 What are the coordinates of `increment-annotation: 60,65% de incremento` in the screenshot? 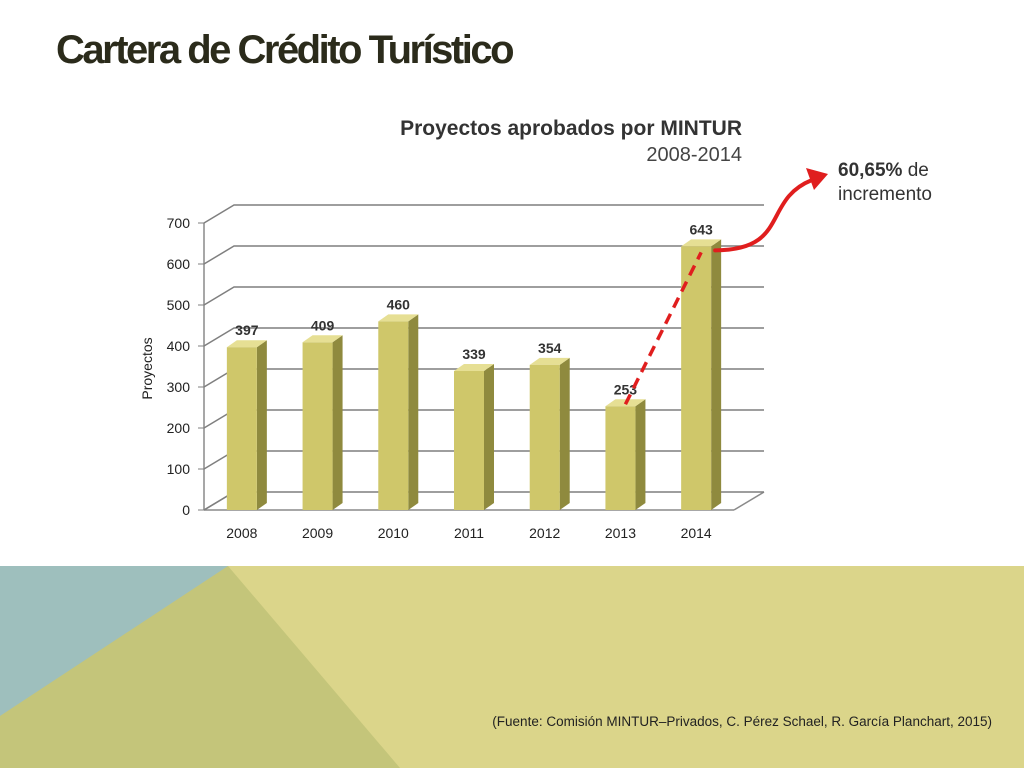 It's located at (885, 183).